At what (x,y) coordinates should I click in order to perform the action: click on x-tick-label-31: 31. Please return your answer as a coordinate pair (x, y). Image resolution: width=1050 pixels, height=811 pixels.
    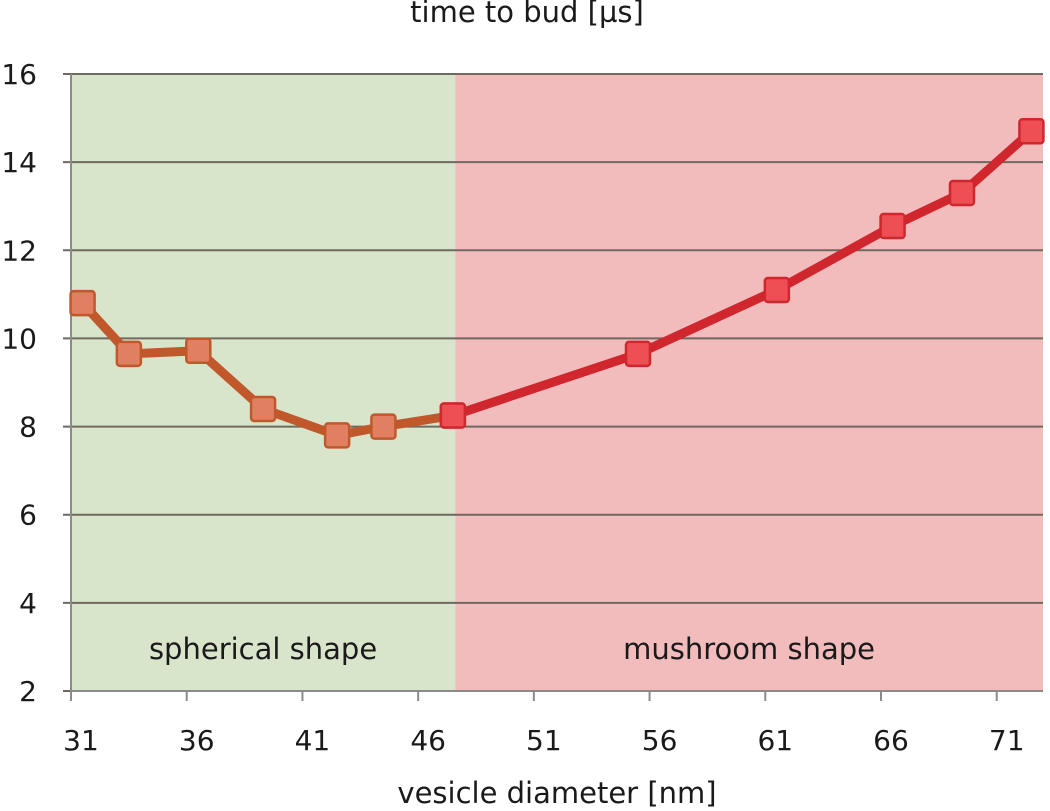
    Looking at the image, I should click on (81, 740).